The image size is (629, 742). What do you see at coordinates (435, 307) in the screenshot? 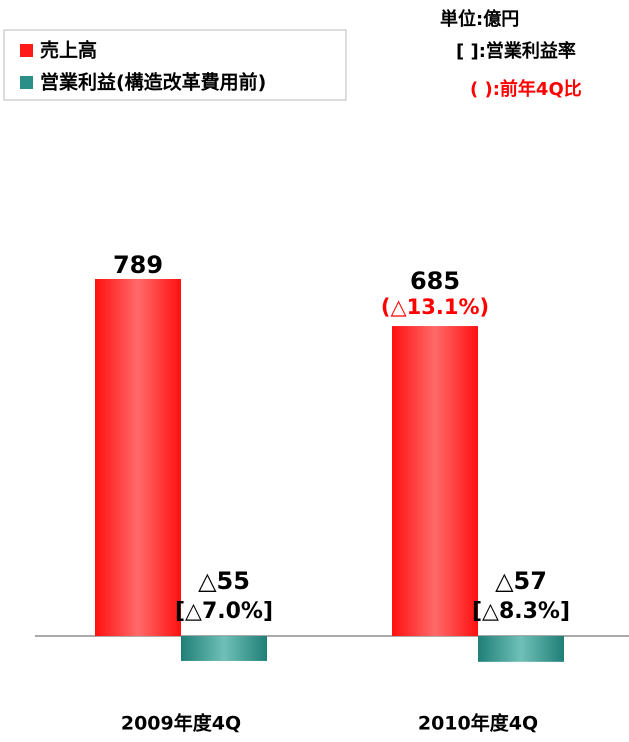
I see `change-label: (△13.1%)` at bounding box center [435, 307].